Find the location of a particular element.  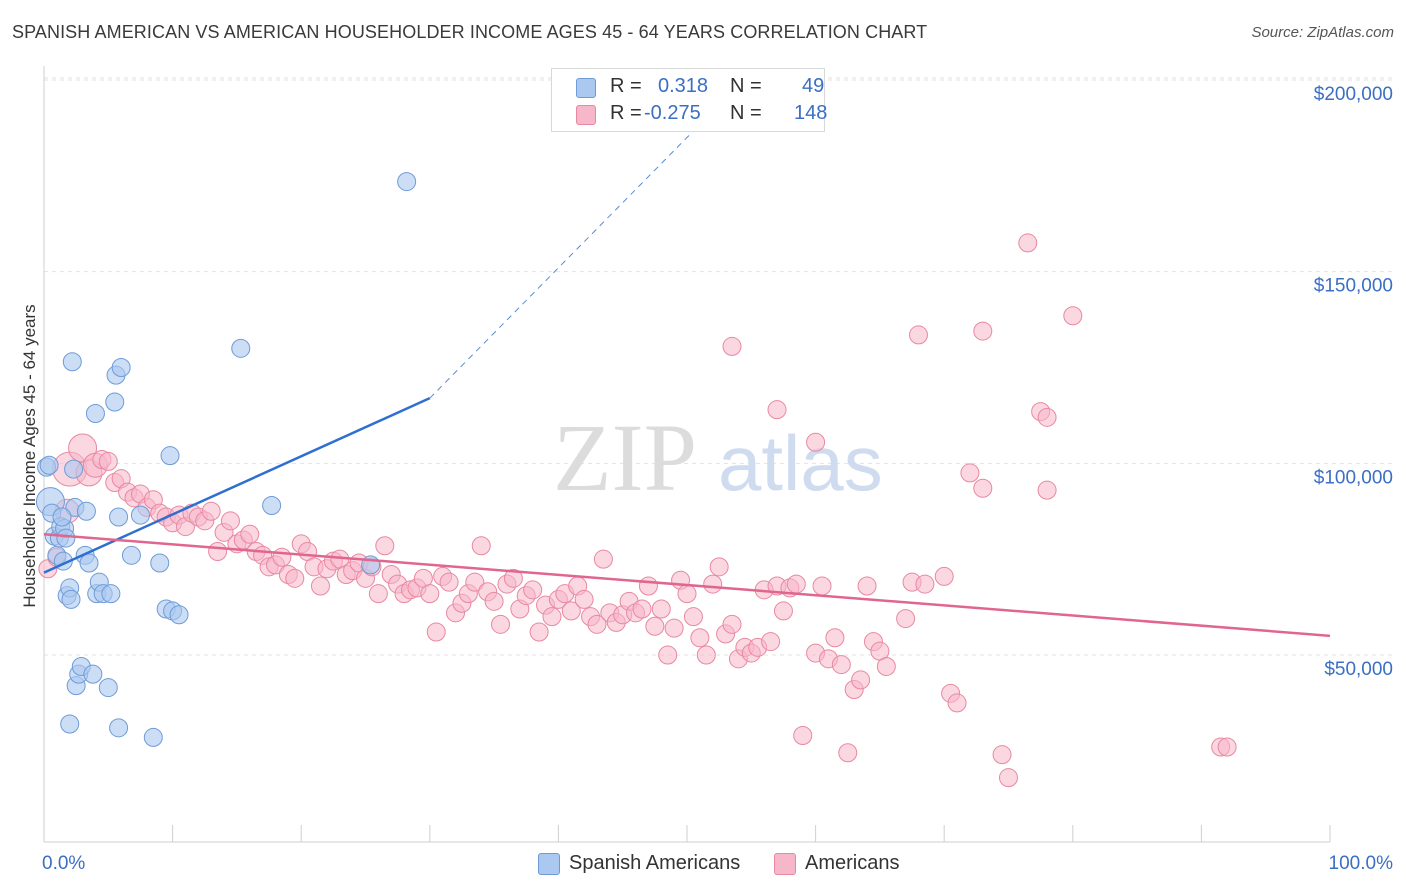

y-tick-label: $100,000 is located at coordinates (1353, 477).